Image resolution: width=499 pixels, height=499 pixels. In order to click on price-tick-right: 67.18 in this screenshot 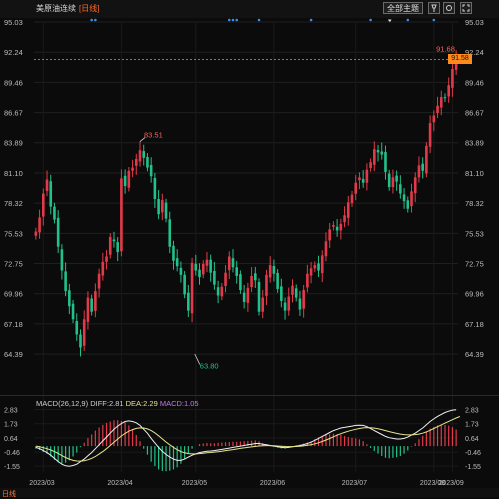, I will do `click(474, 324)`.